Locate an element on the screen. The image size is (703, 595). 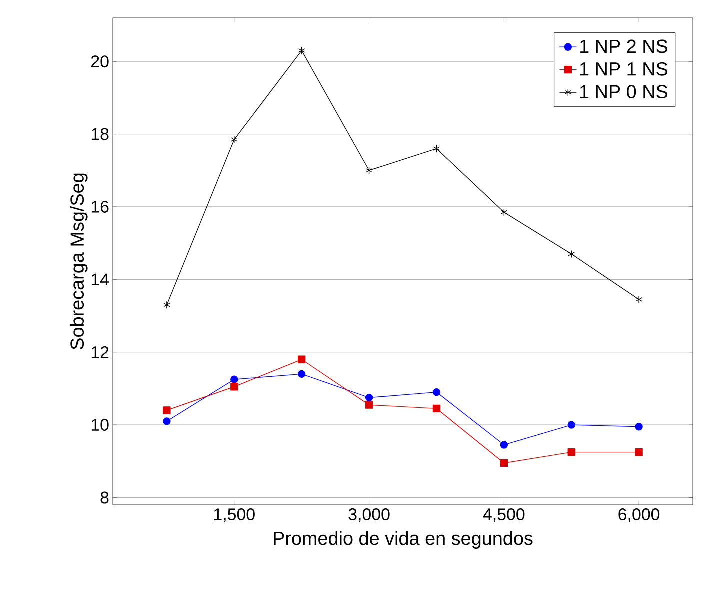
legend-label: 1 NP 2 NS is located at coordinates (624, 47).